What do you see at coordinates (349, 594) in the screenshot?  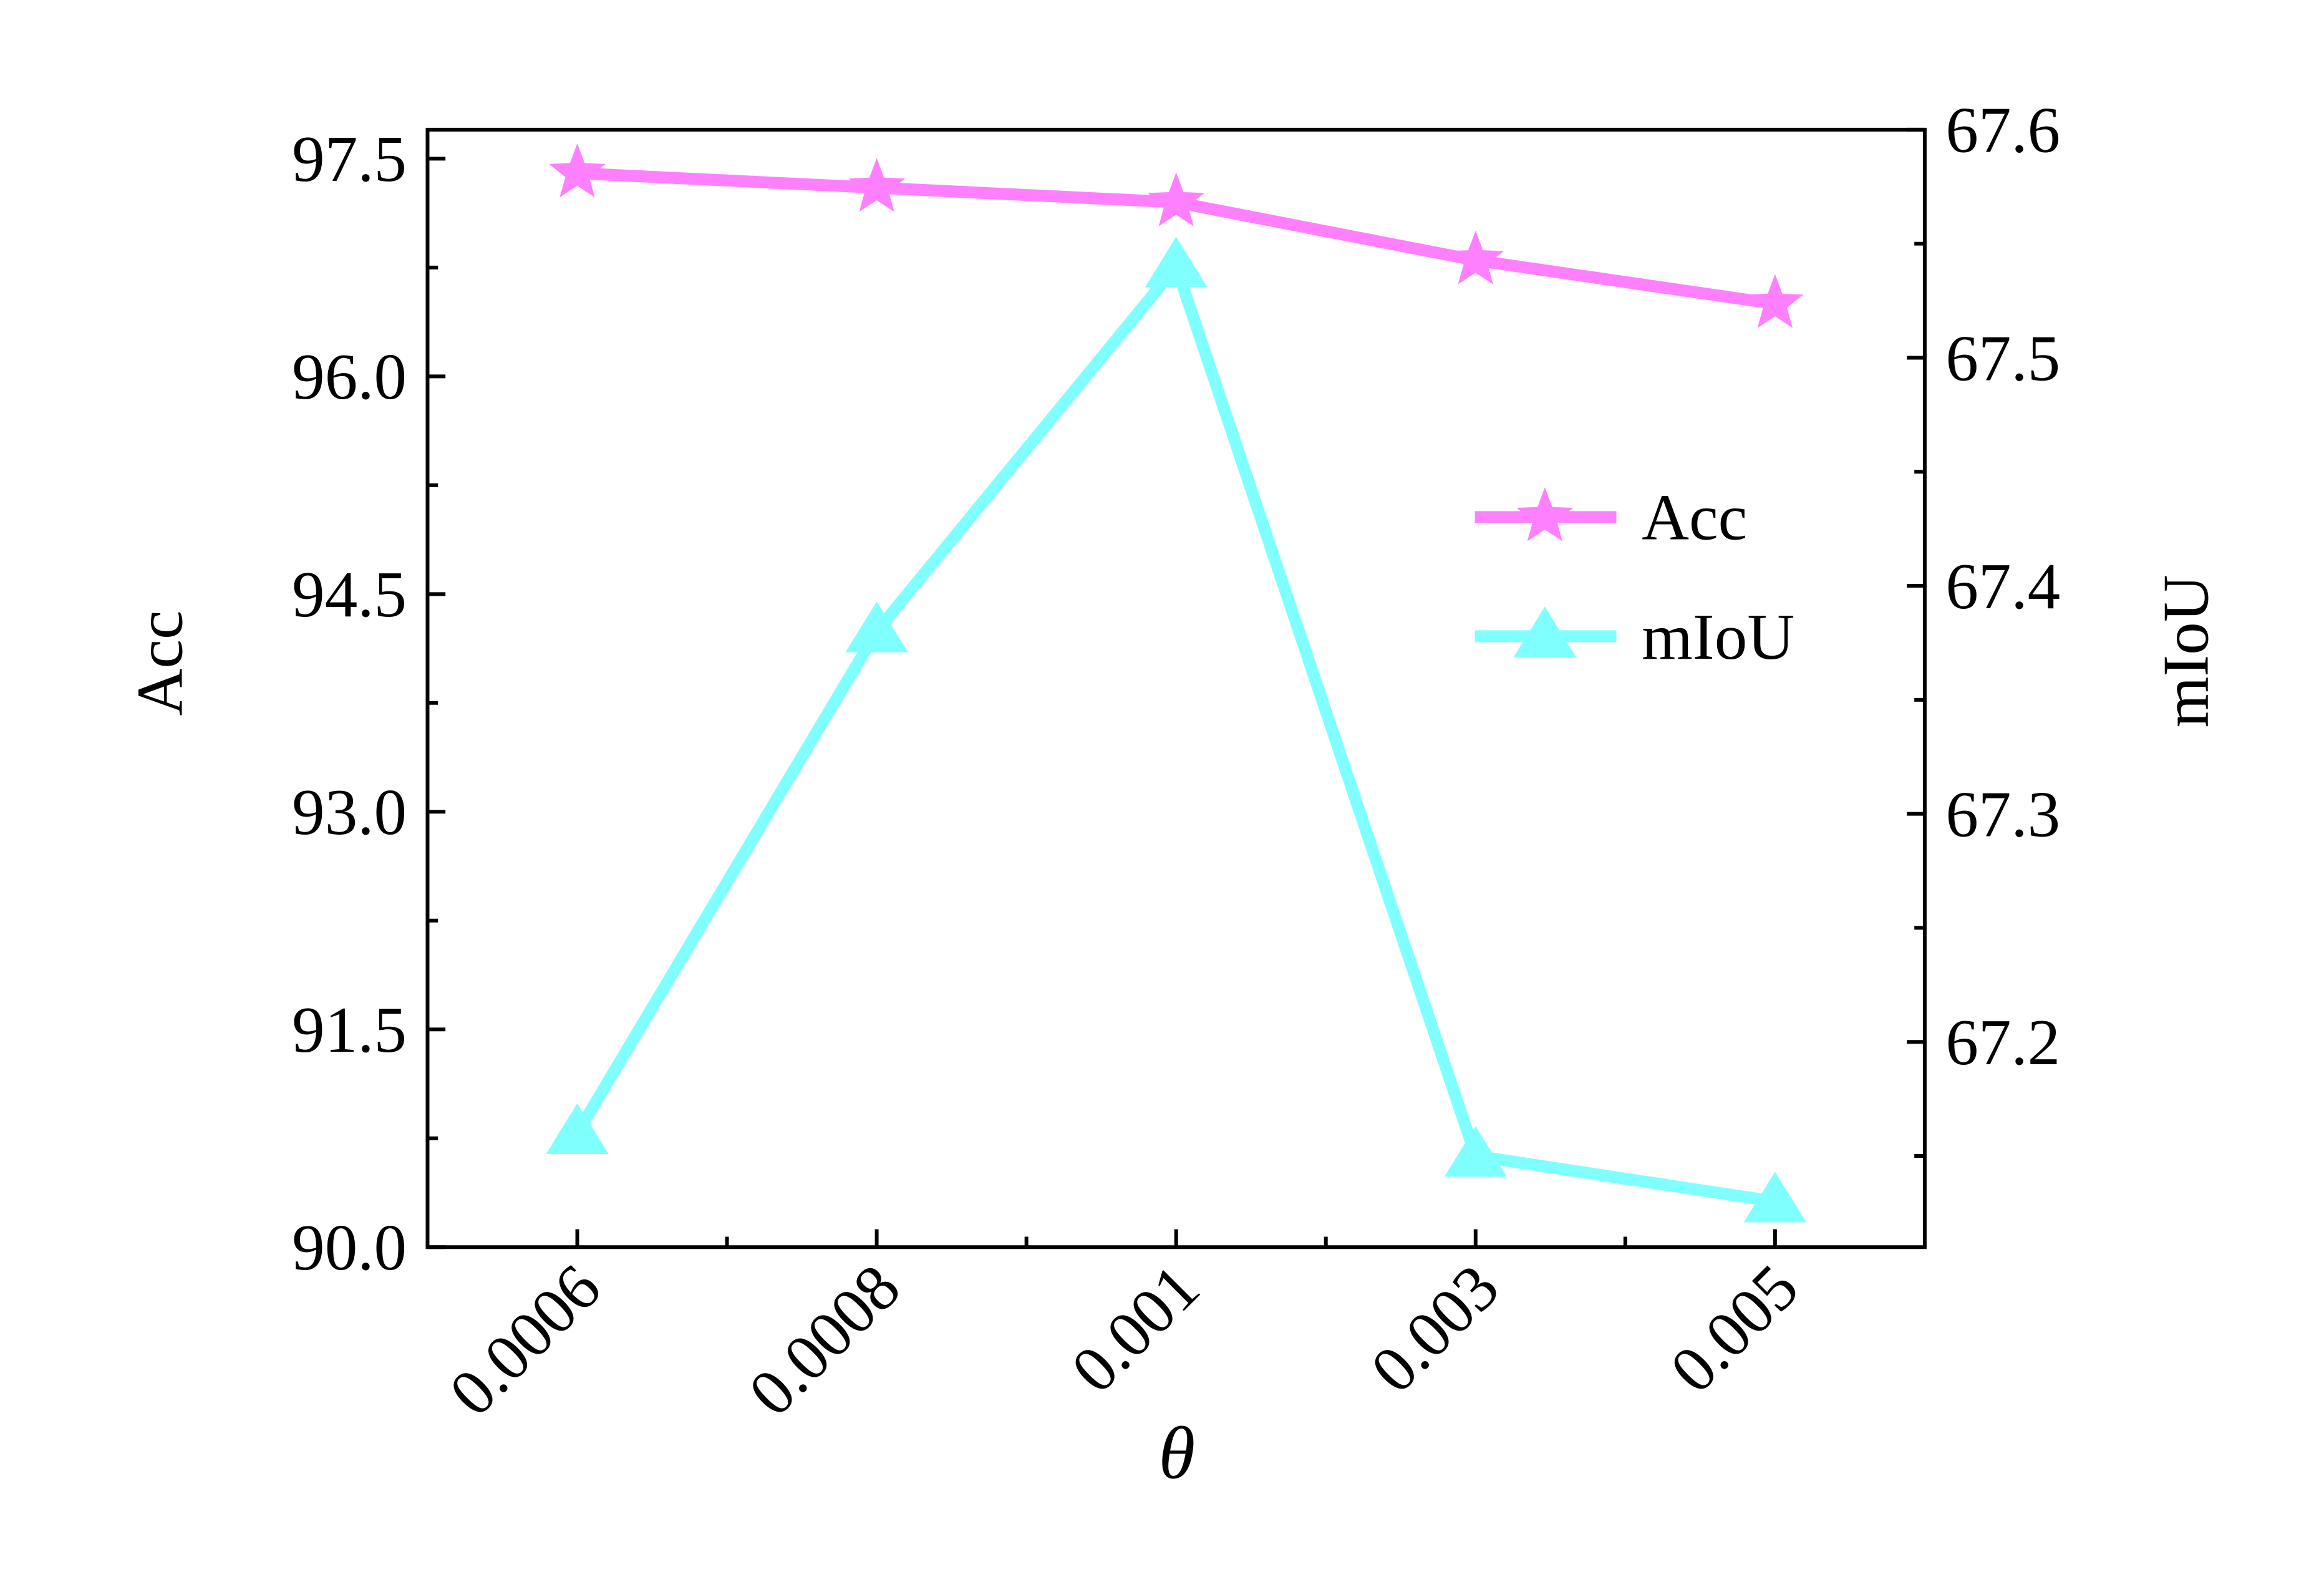 I see `y-tick-label: 94.5` at bounding box center [349, 594].